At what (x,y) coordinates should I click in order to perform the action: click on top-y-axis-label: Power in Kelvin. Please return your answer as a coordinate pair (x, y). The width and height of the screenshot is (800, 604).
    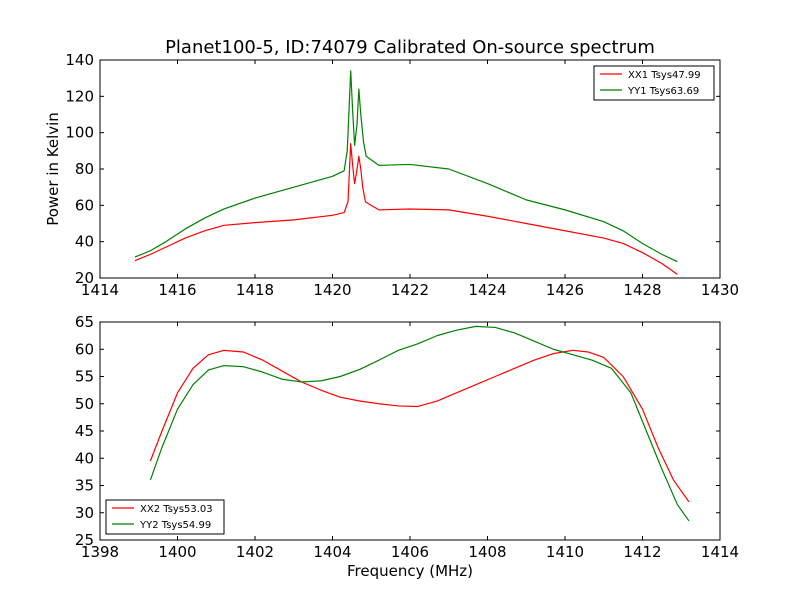
    Looking at the image, I should click on (53, 169).